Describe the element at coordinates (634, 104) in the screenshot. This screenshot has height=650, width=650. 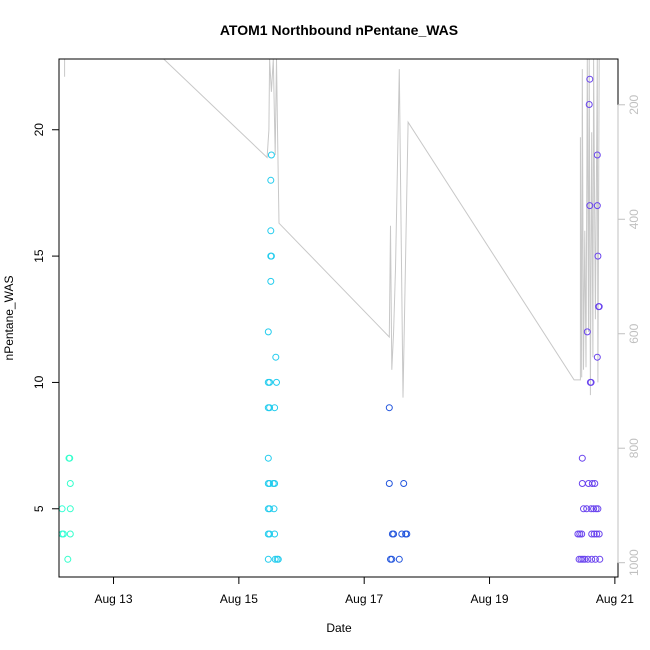
I see `right-tick-label: 200` at that location.